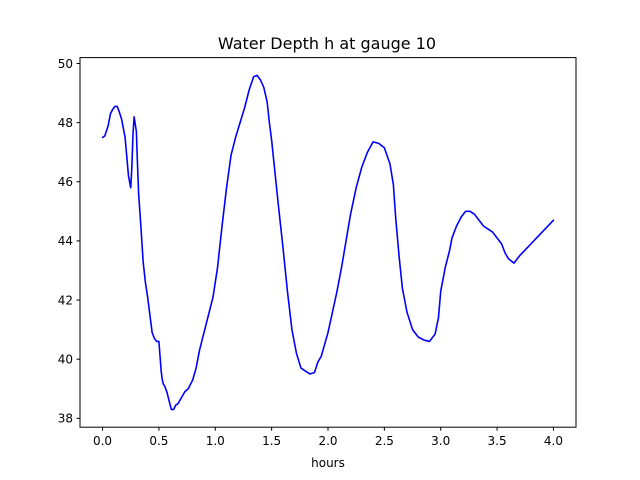 This screenshot has height=480, width=640. Describe the element at coordinates (553, 441) in the screenshot. I see `x-tick-label: 4.0` at that location.